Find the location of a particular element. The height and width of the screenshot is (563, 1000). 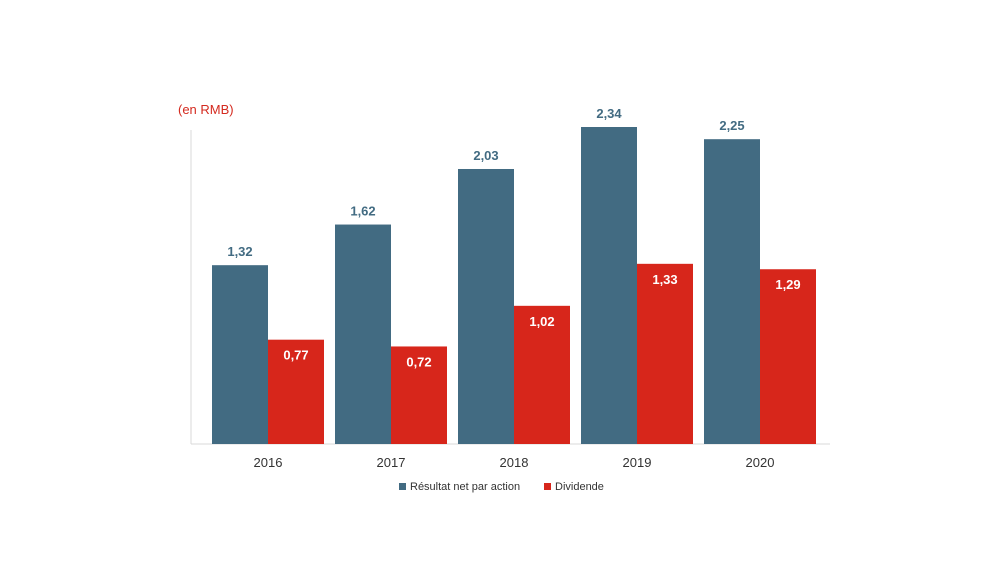

legend-swatch-resultat is located at coordinates (402, 486).